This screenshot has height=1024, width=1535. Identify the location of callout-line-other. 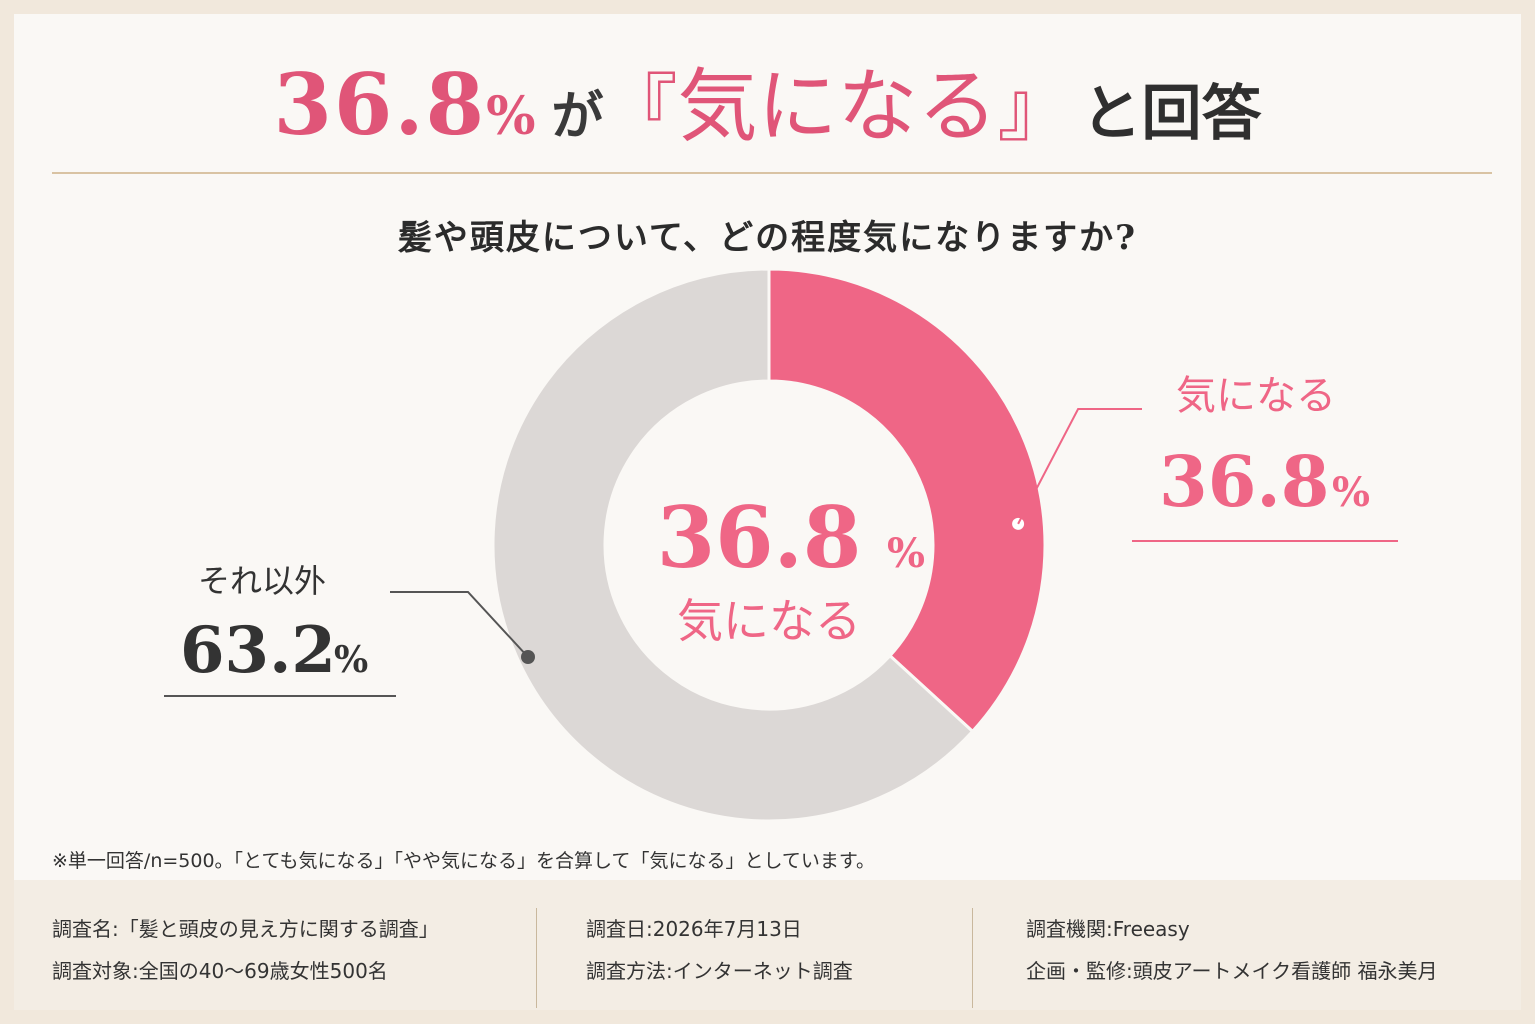
(459, 624).